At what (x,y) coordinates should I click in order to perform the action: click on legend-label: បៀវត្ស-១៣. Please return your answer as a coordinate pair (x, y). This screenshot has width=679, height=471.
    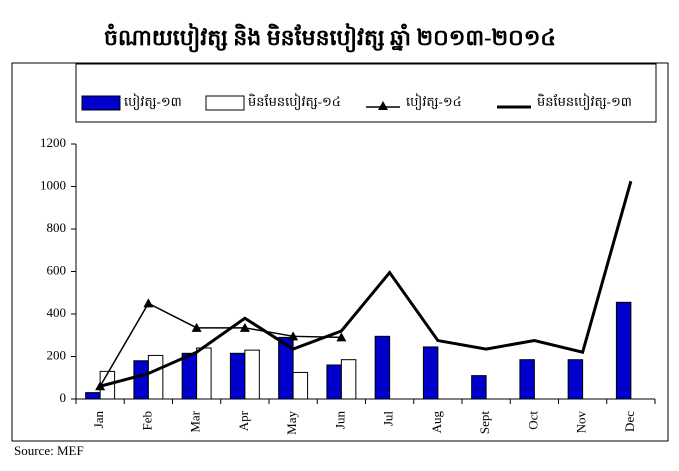
    Looking at the image, I should click on (153, 102).